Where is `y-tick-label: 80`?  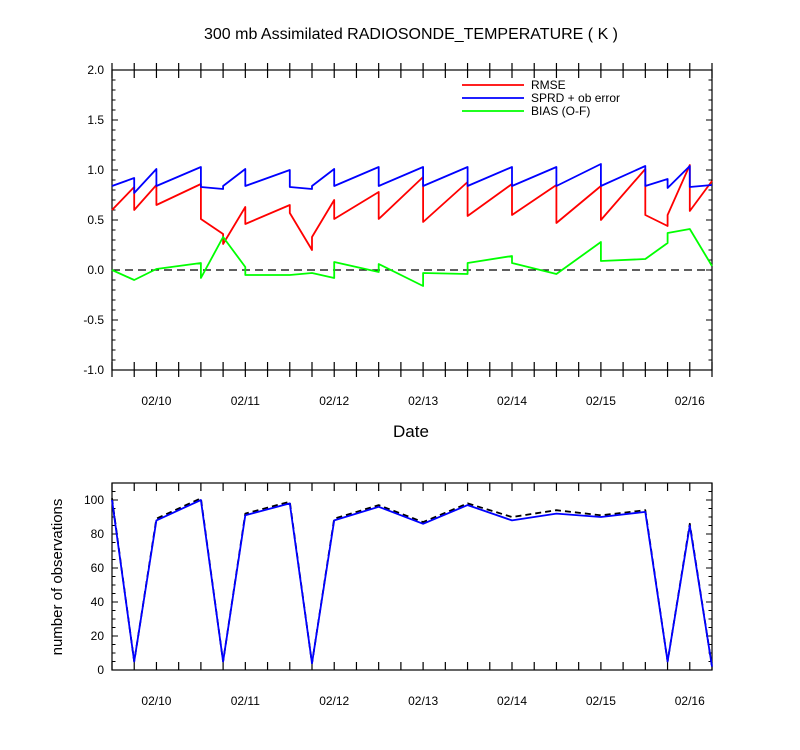 y-tick-label: 80 is located at coordinates (98, 534).